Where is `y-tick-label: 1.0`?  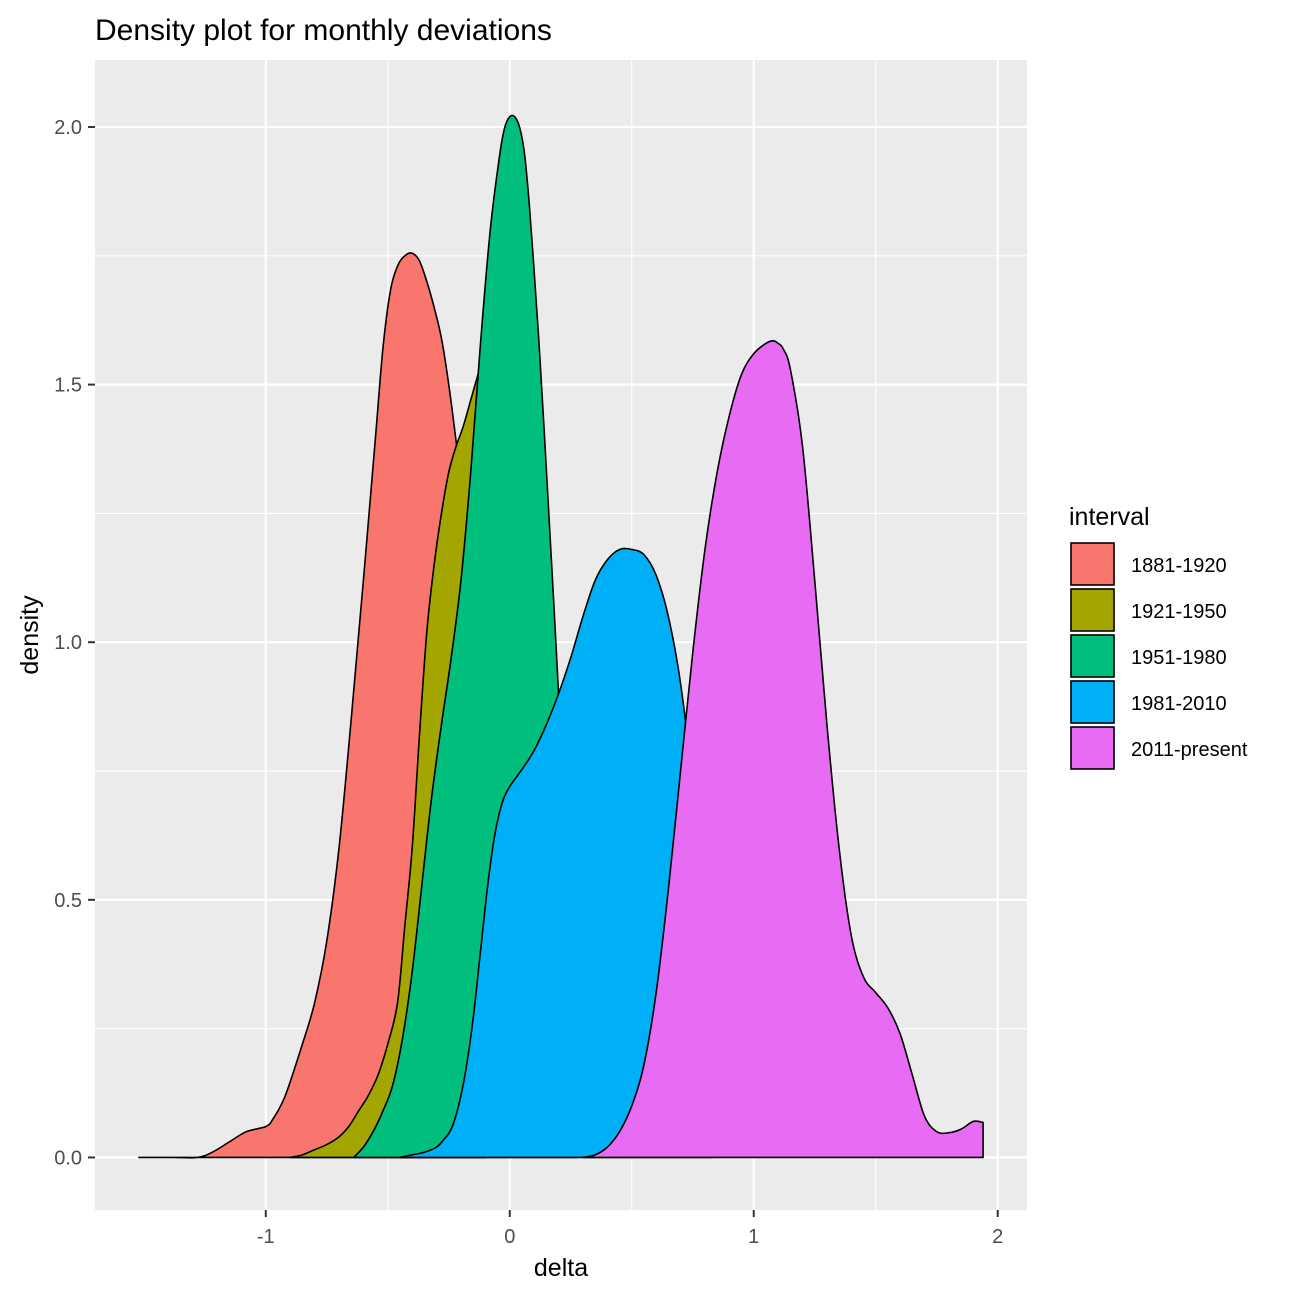
y-tick-label: 1.0 is located at coordinates (68, 643).